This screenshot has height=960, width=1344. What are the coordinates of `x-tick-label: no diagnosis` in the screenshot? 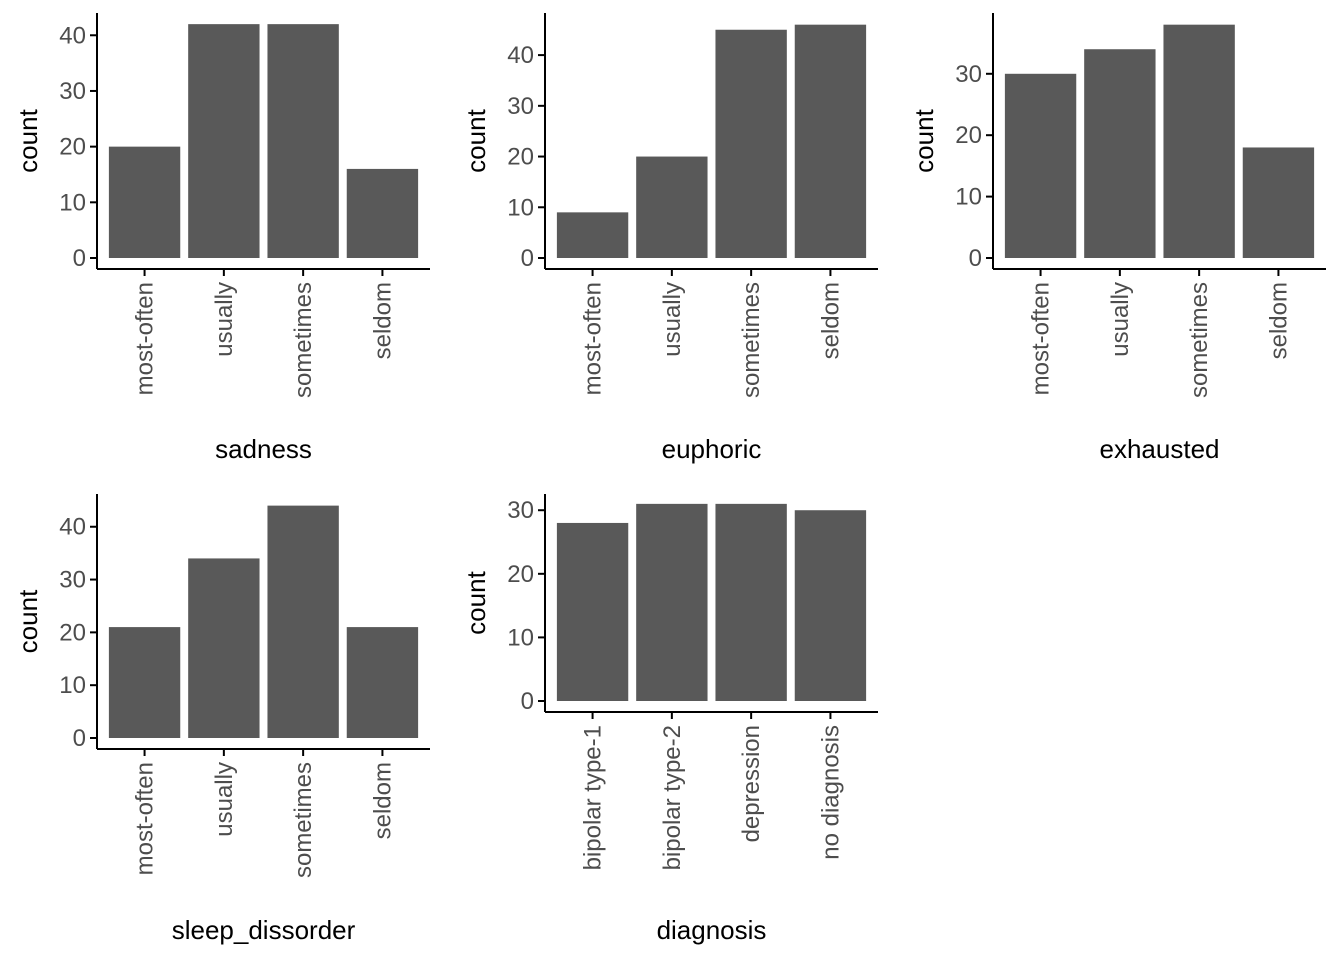 It's located at (830, 792).